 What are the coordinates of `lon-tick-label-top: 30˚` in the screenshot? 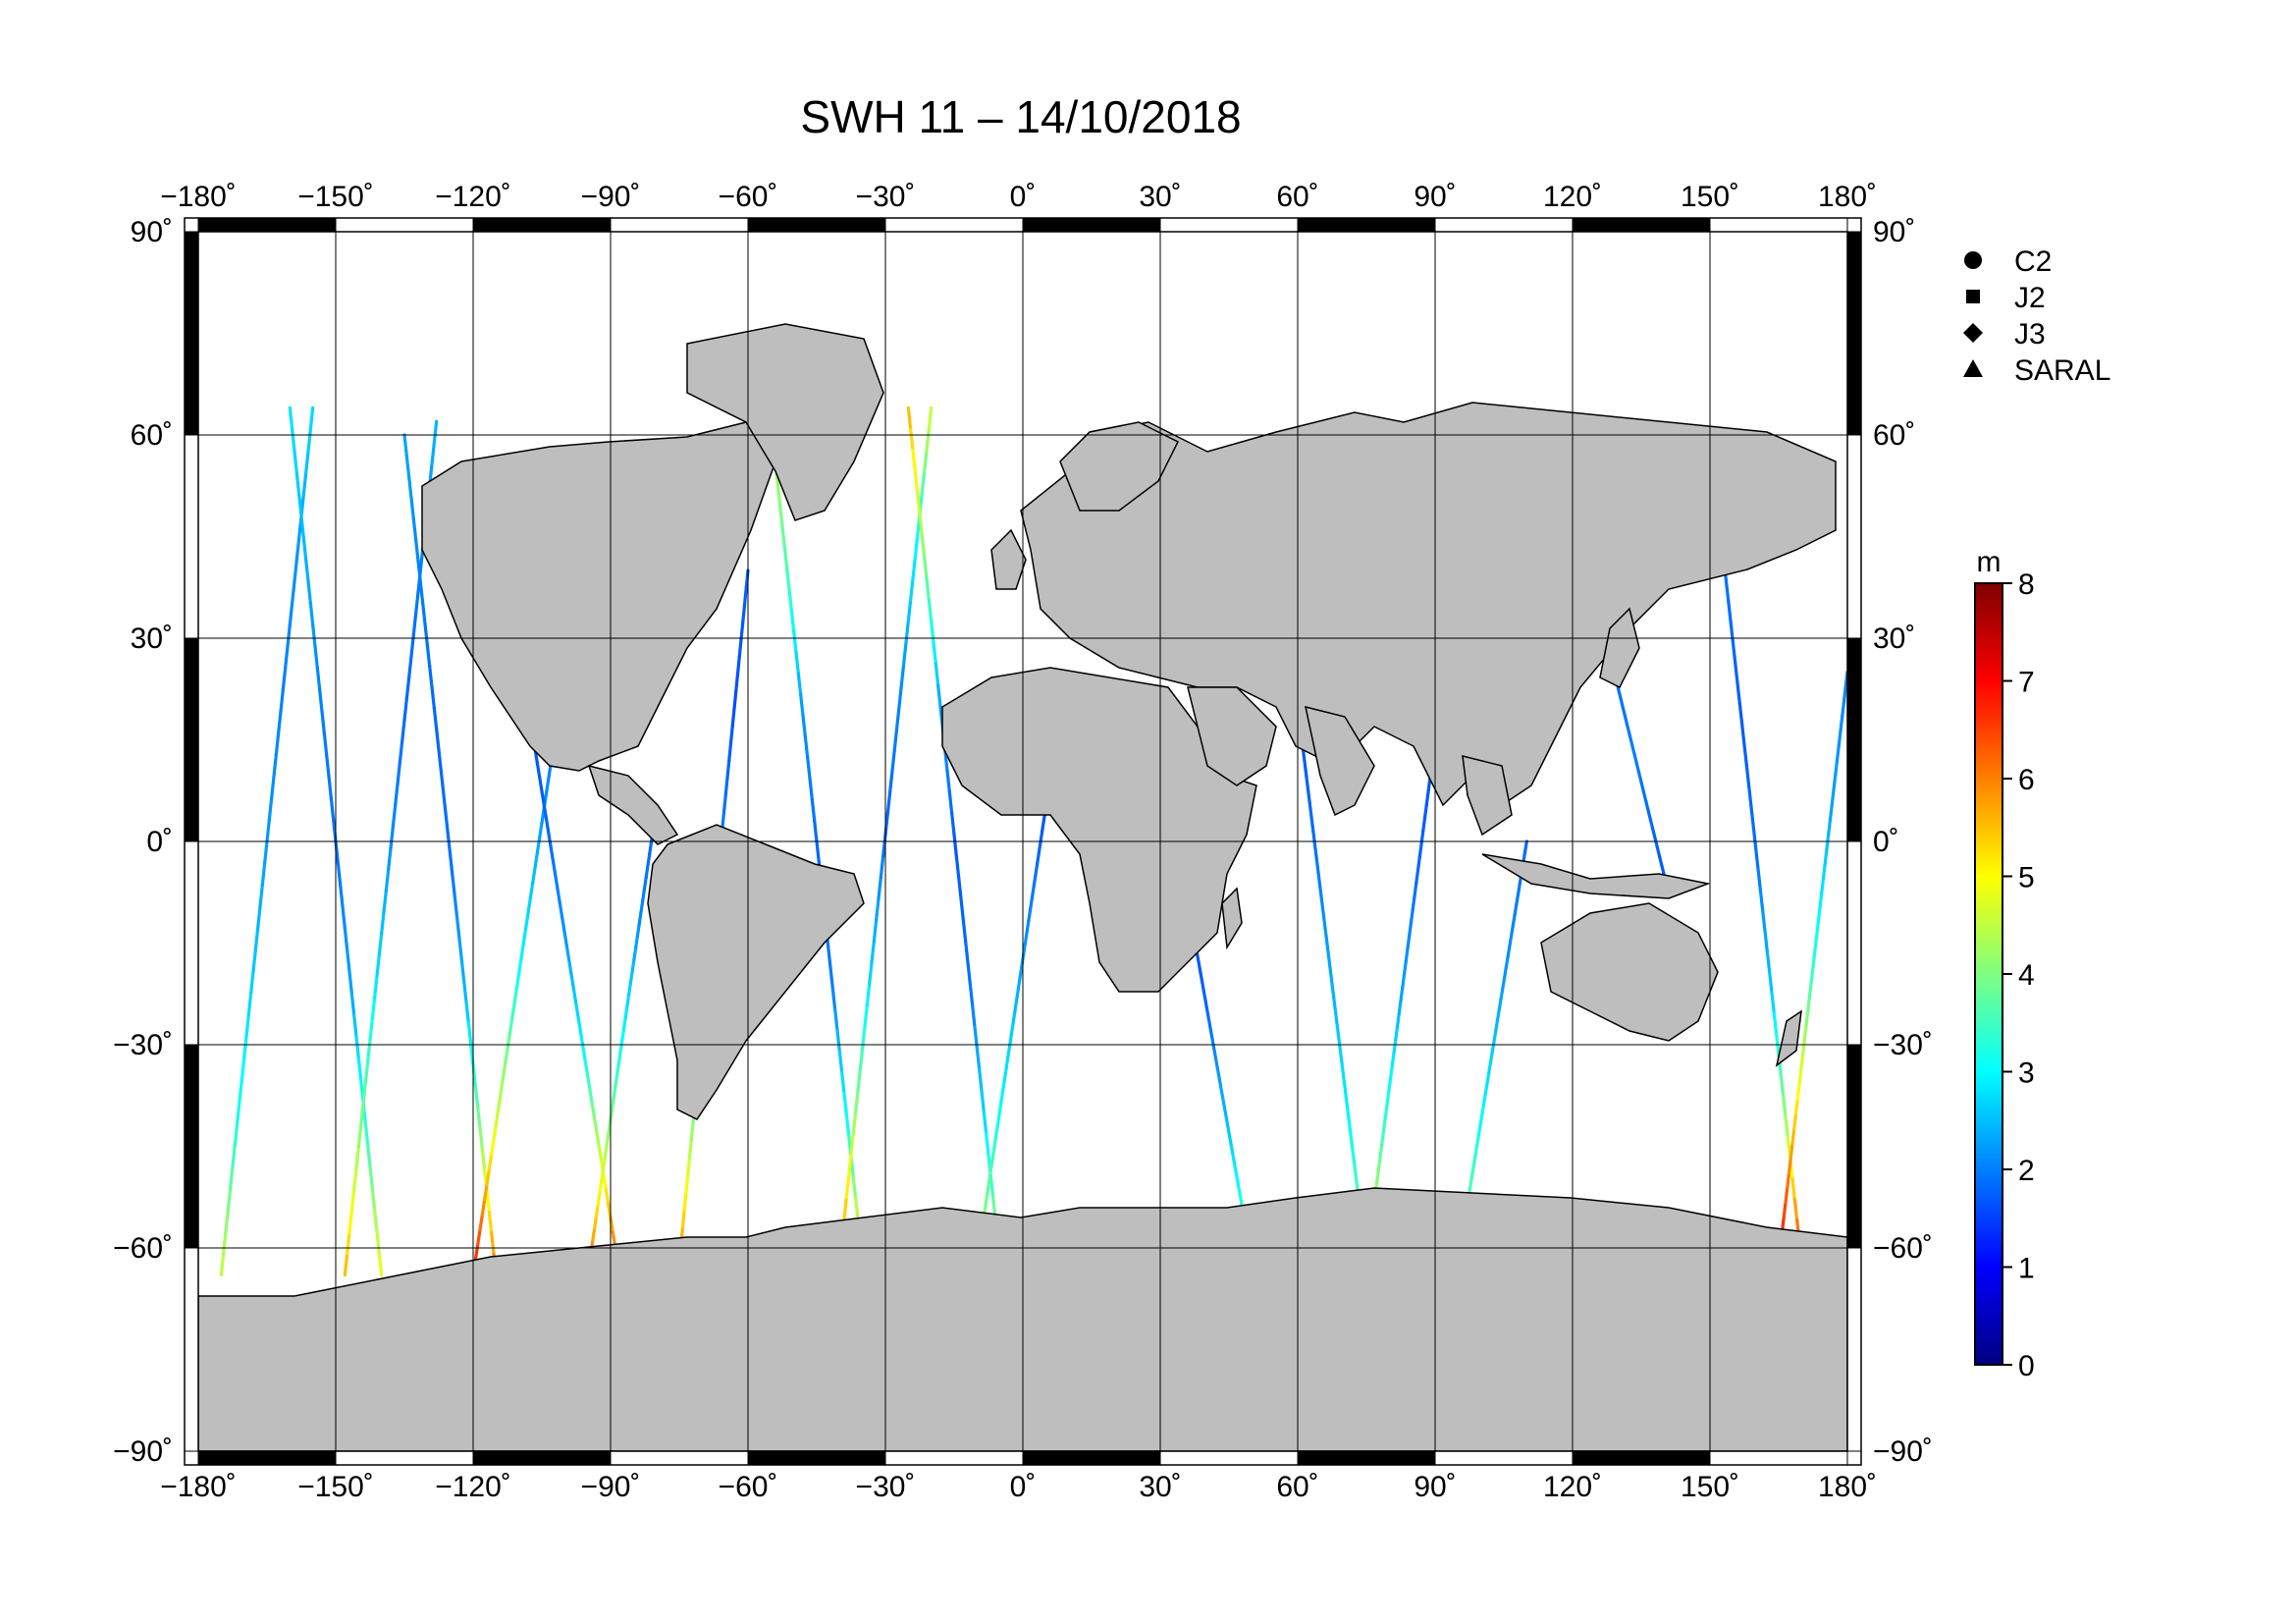 It's located at (1160, 197).